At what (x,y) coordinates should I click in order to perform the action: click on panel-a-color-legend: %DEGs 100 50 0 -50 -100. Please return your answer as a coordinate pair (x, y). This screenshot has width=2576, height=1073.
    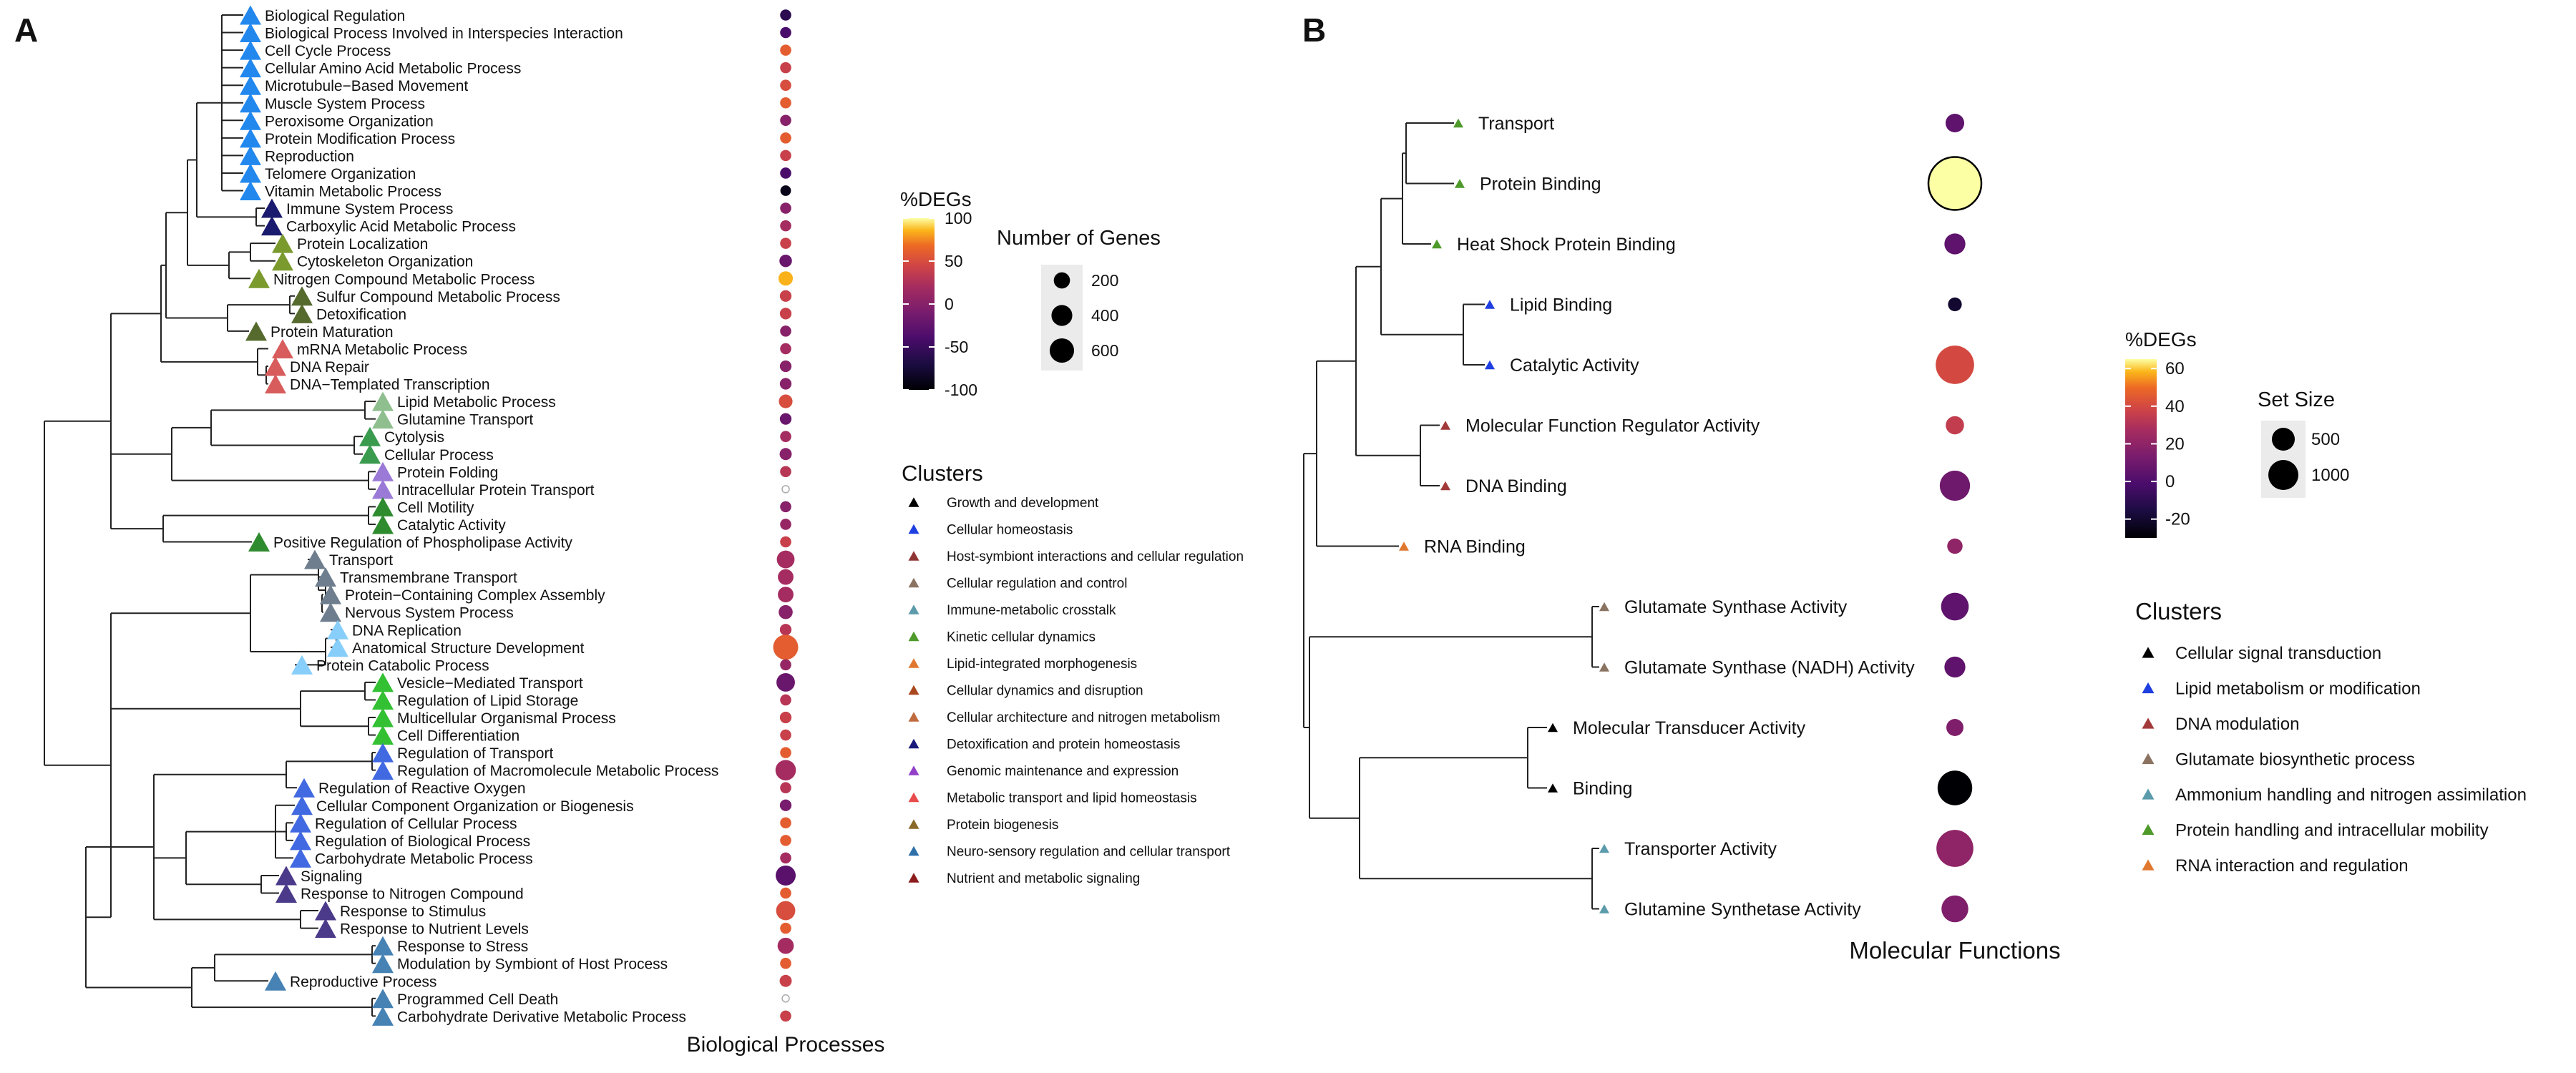
    Looking at the image, I should click on (938, 293).